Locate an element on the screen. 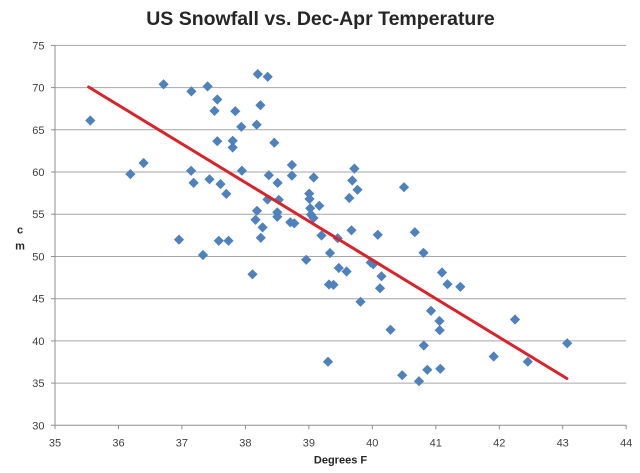  svg-text: 41 is located at coordinates (436, 444).